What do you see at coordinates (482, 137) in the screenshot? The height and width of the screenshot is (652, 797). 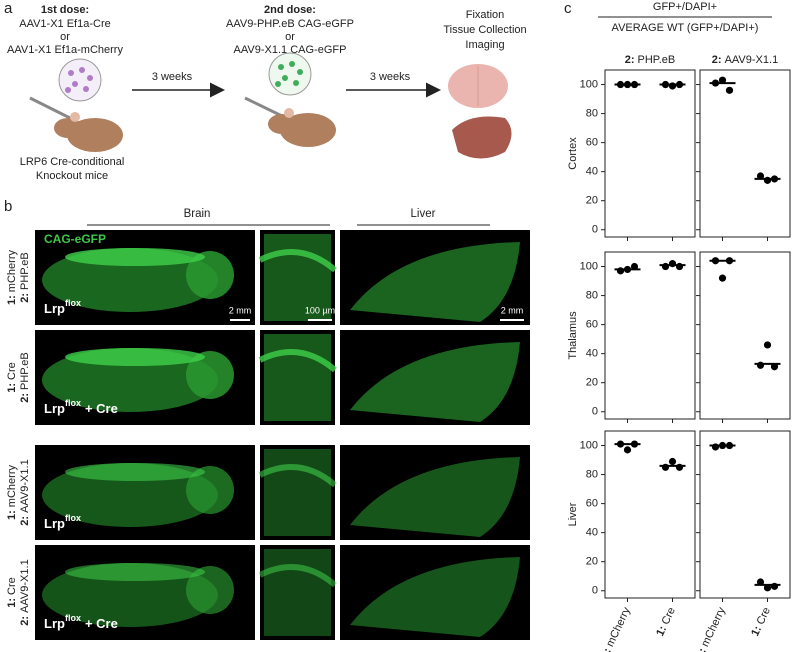 I see `liver-icon` at bounding box center [482, 137].